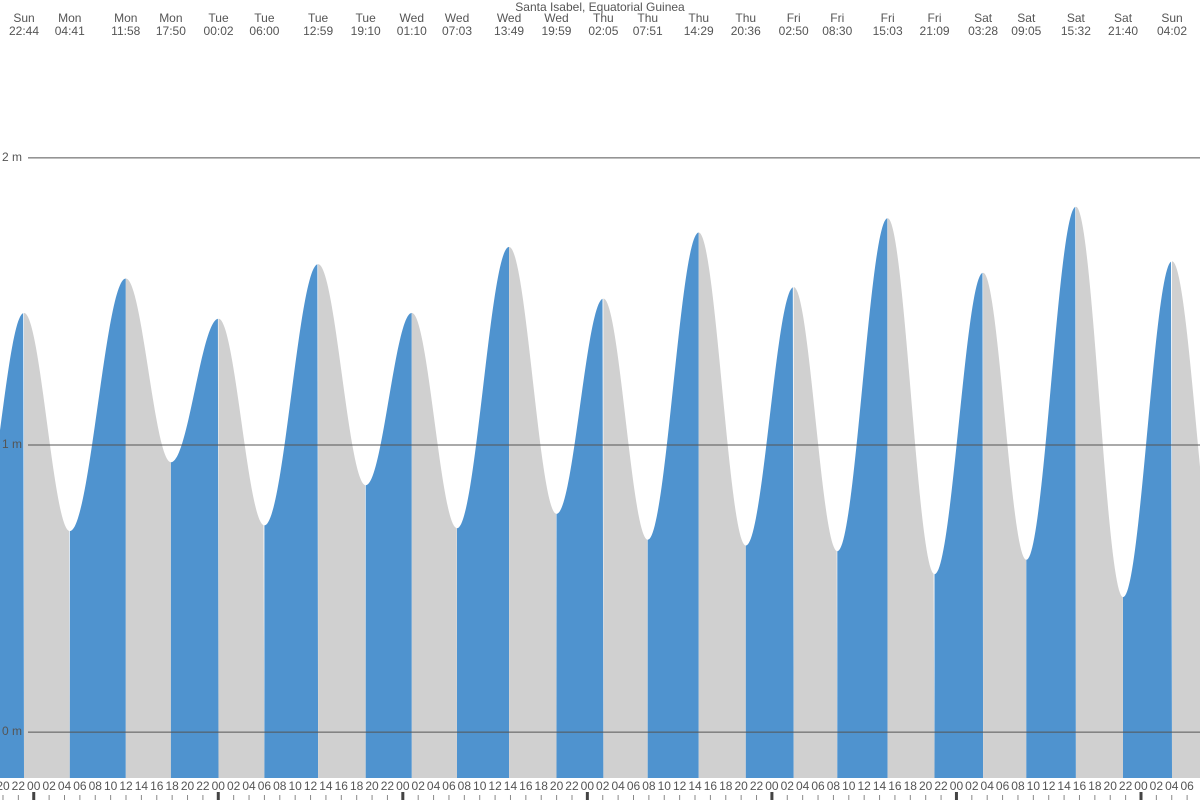 Image resolution: width=1200 pixels, height=800 pixels. Describe the element at coordinates (1123, 31) in the screenshot. I see `extreme-time: 21:40` at that location.